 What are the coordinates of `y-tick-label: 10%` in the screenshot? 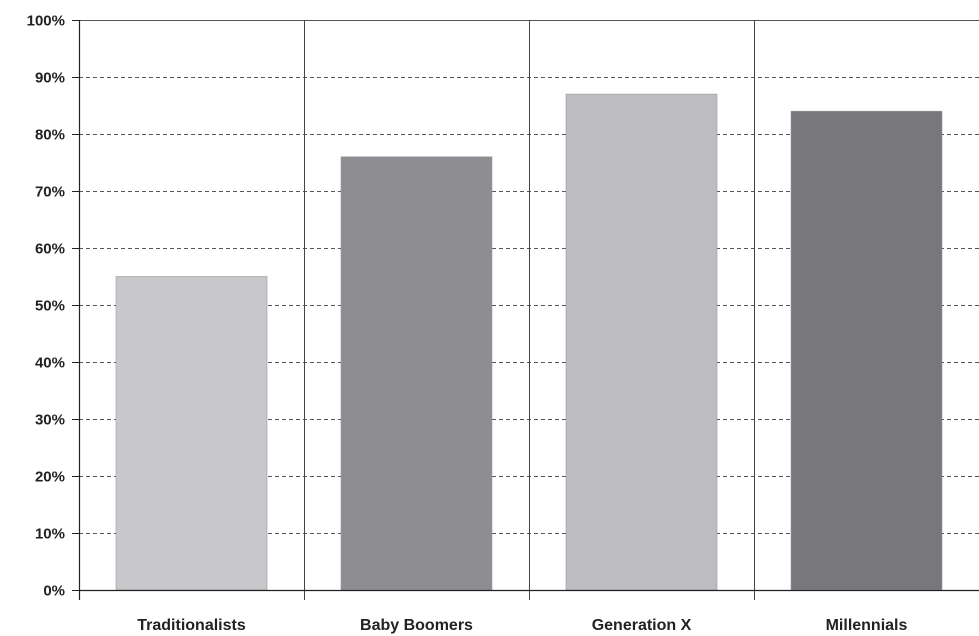 It's located at (50, 534).